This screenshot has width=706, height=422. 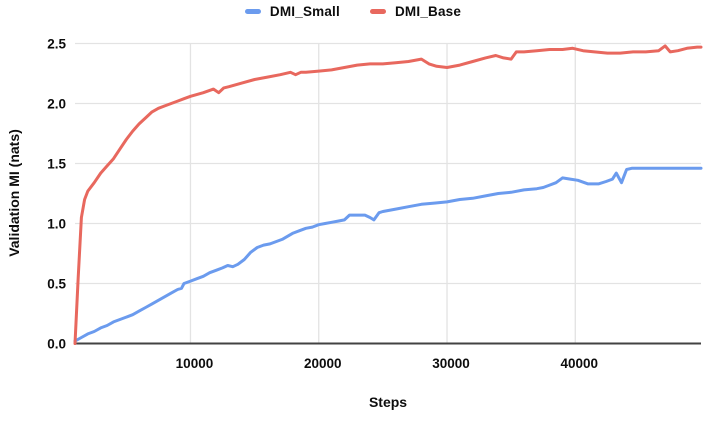 What do you see at coordinates (353, 11) in the screenshot?
I see `chart-legend: DMI_Small DMI_Base` at bounding box center [353, 11].